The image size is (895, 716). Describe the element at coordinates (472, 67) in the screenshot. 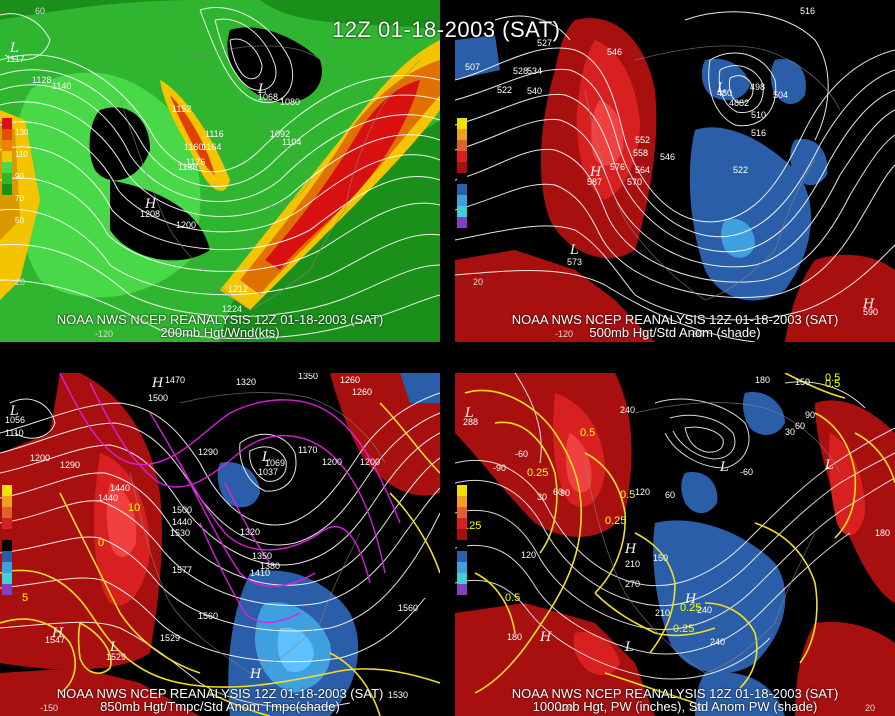

I see `svg-text: 507` at that location.